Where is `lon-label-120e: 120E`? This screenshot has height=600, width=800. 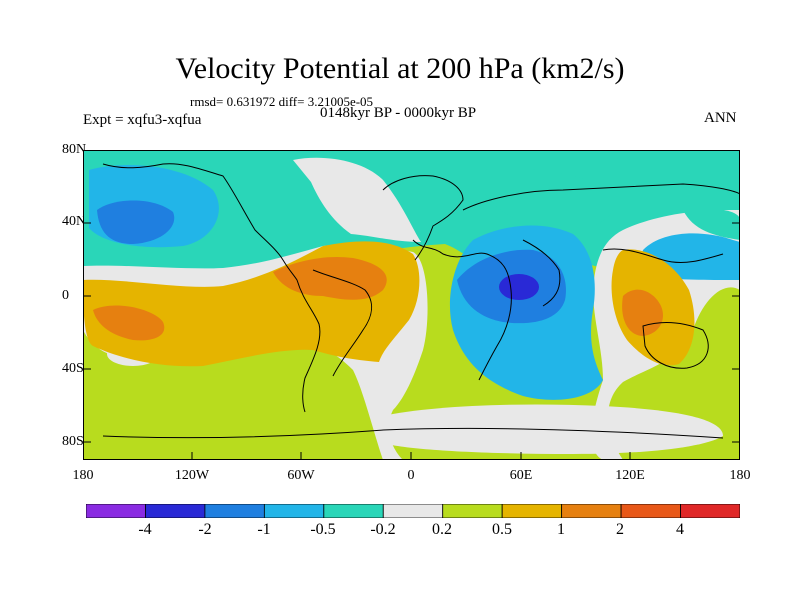 lon-label-120e: 120E is located at coordinates (630, 475).